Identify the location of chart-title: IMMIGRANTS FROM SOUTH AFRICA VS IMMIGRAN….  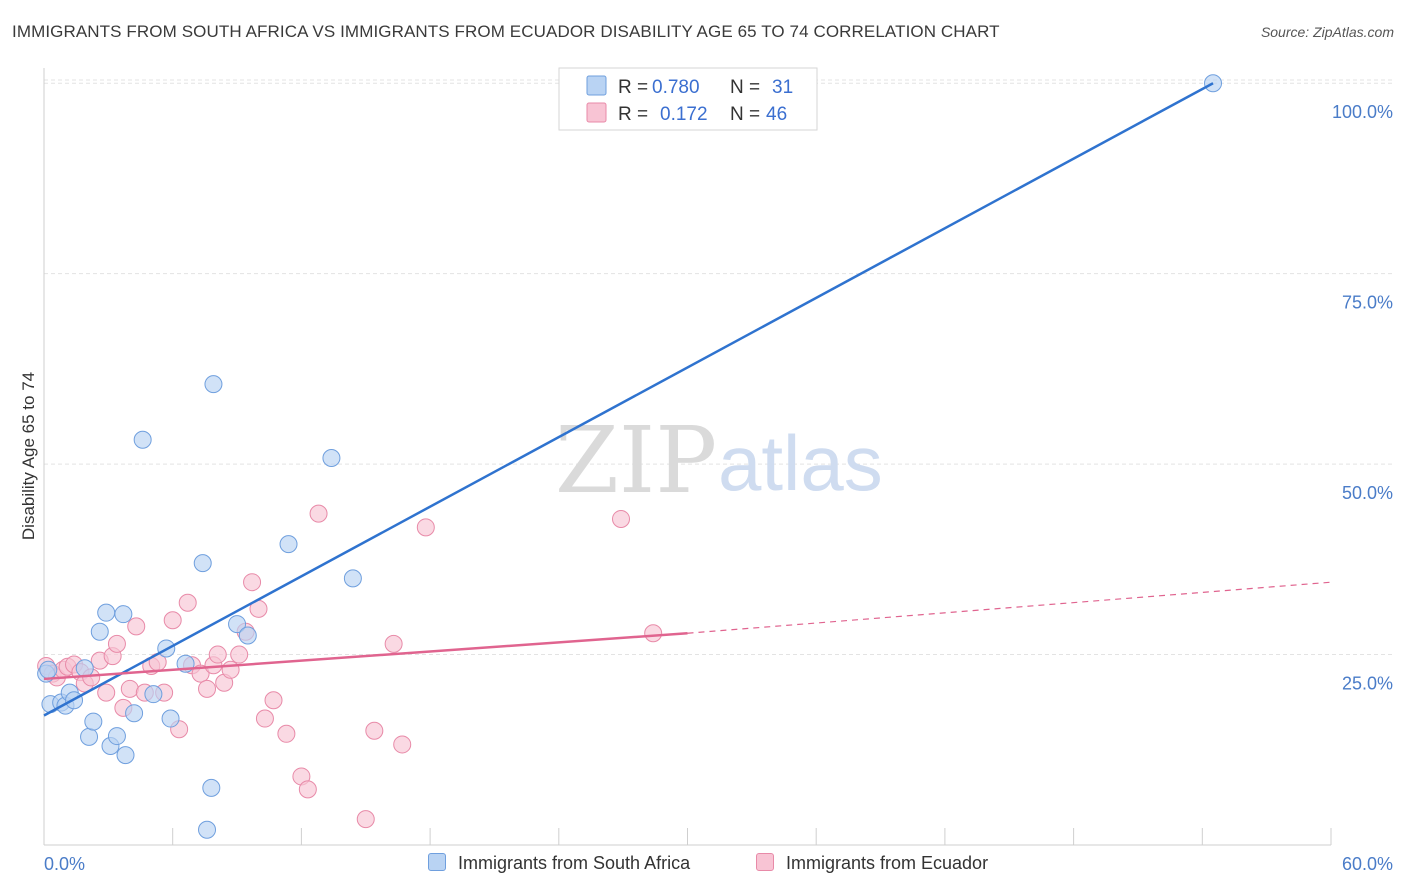
(506, 31).